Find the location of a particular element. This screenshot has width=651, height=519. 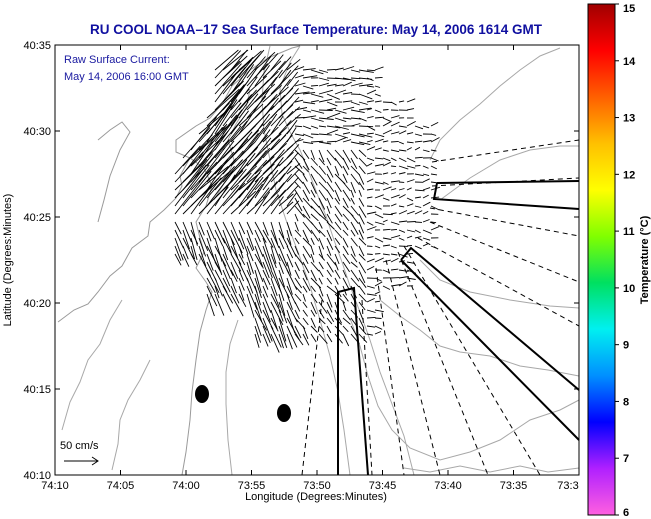

scale-arrow-head is located at coordinates (95, 461).